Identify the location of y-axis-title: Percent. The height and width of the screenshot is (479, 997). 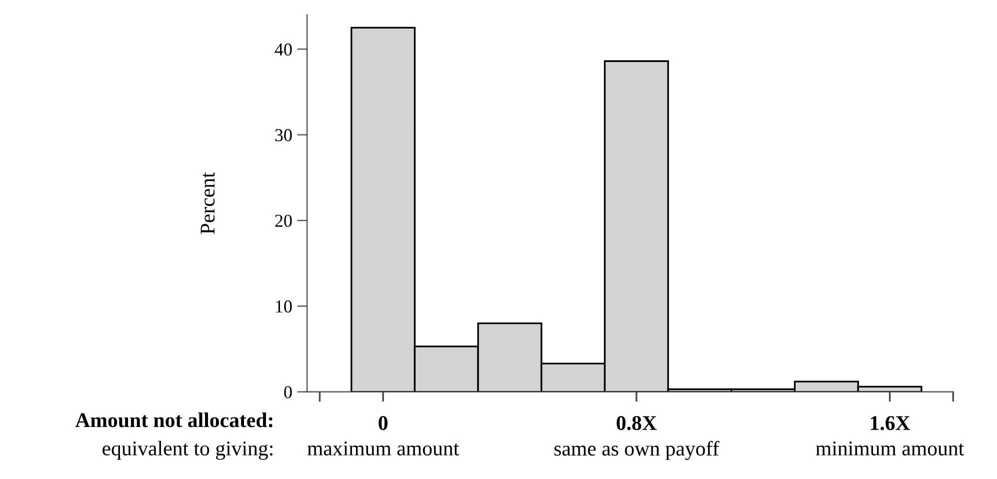
(207, 203).